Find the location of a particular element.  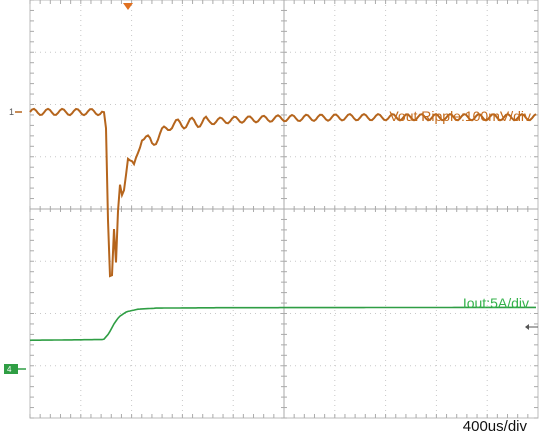

iout-trace is located at coordinates (282, 324).